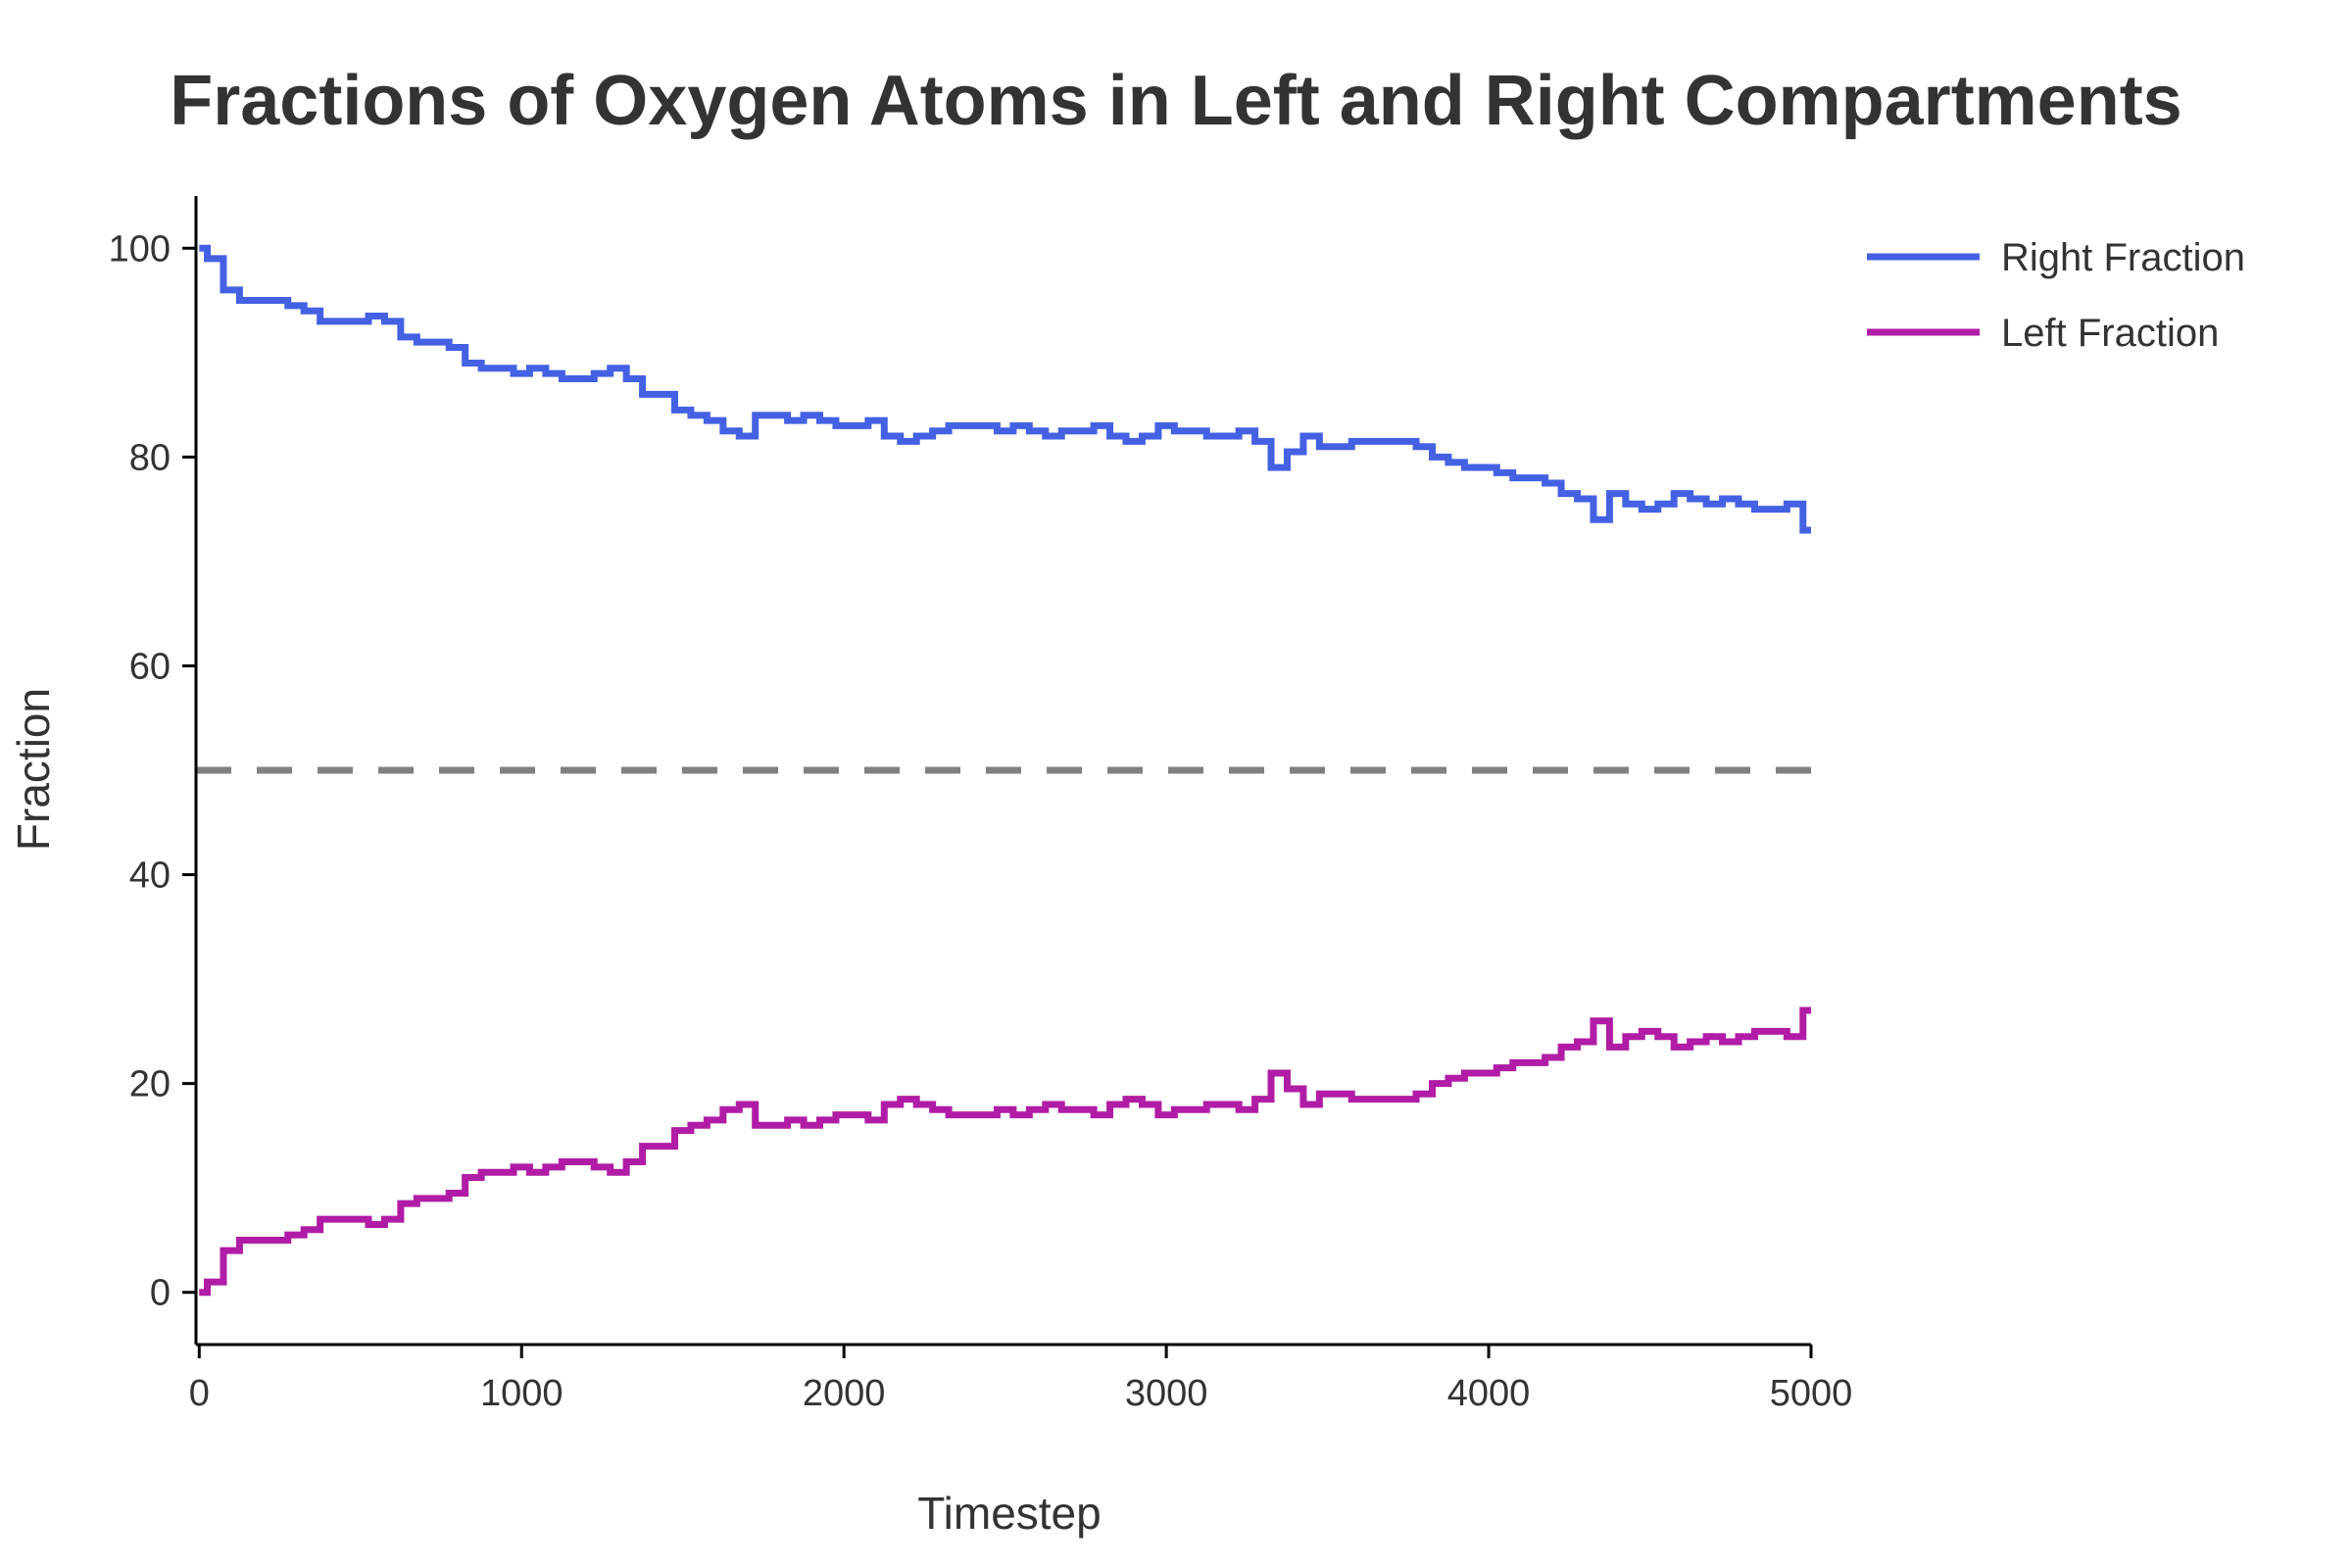 This screenshot has width=2352, height=1568. I want to click on x-tick-label: 2000, so click(844, 1393).